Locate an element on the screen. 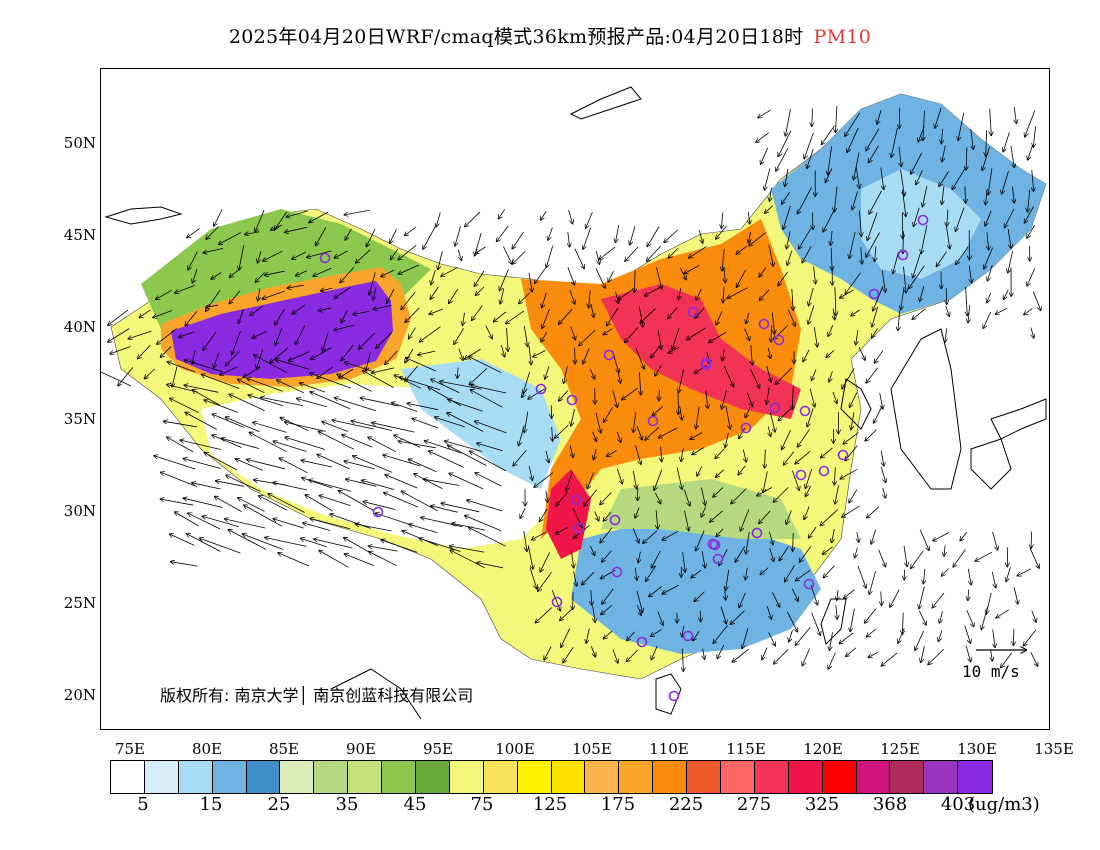 The image size is (1100, 850). wind-reference-label: 10 m/s is located at coordinates (991, 671).